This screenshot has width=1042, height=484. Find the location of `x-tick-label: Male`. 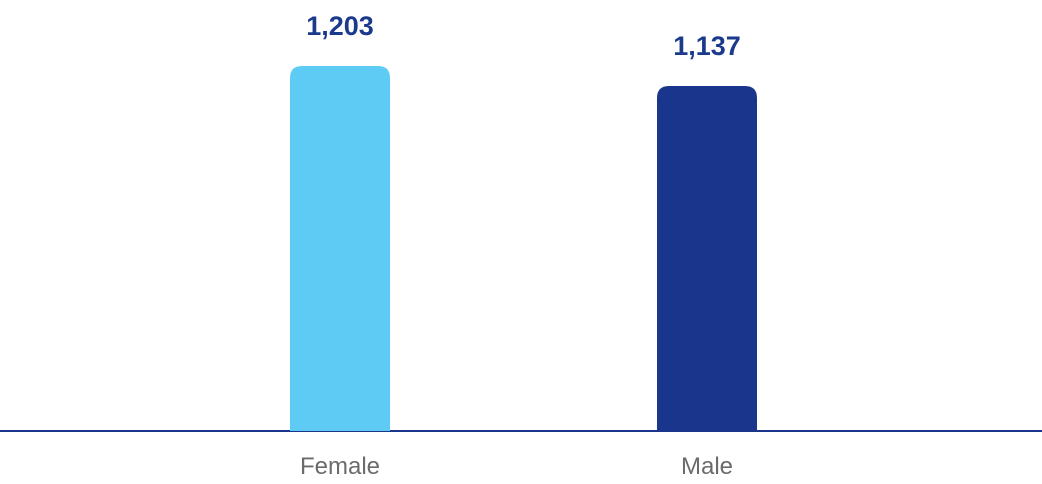

x-tick-label: Male is located at coordinates (707, 466).